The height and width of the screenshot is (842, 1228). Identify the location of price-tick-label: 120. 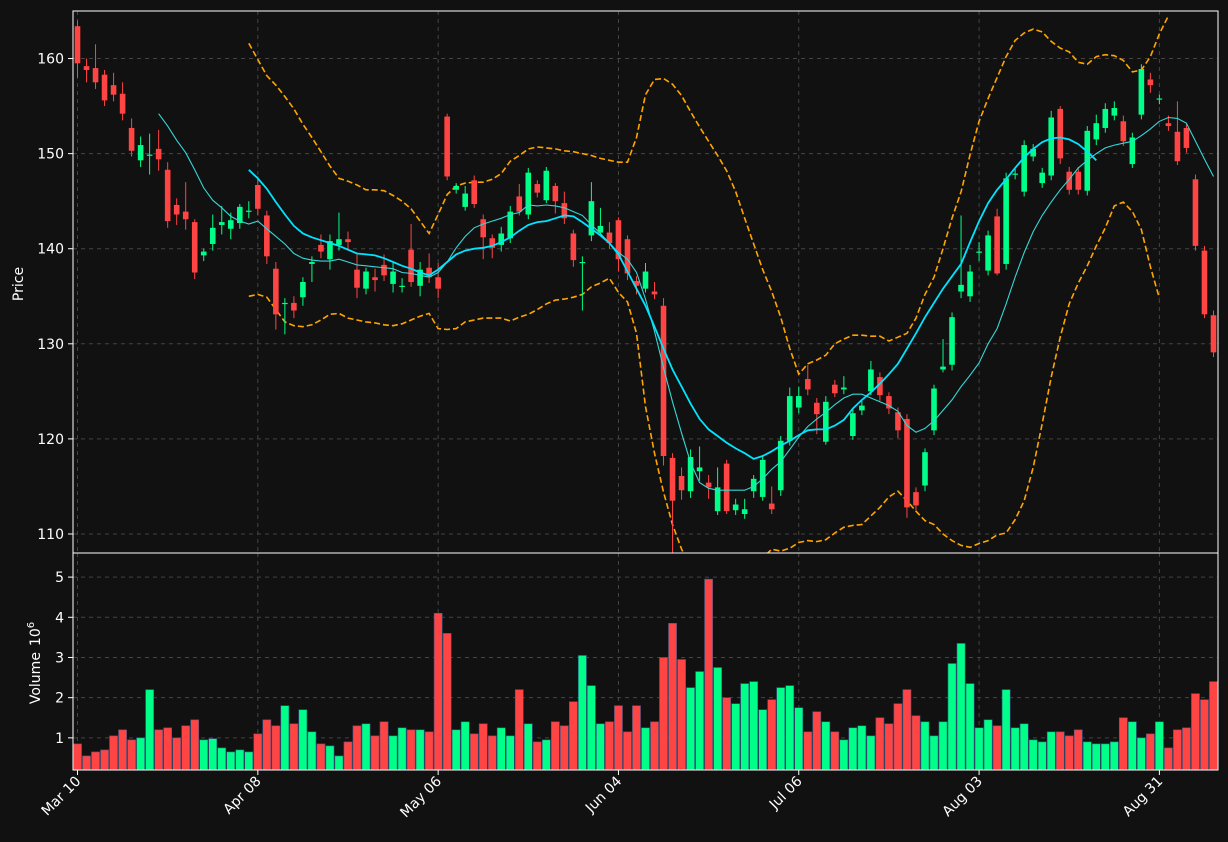
(50, 440).